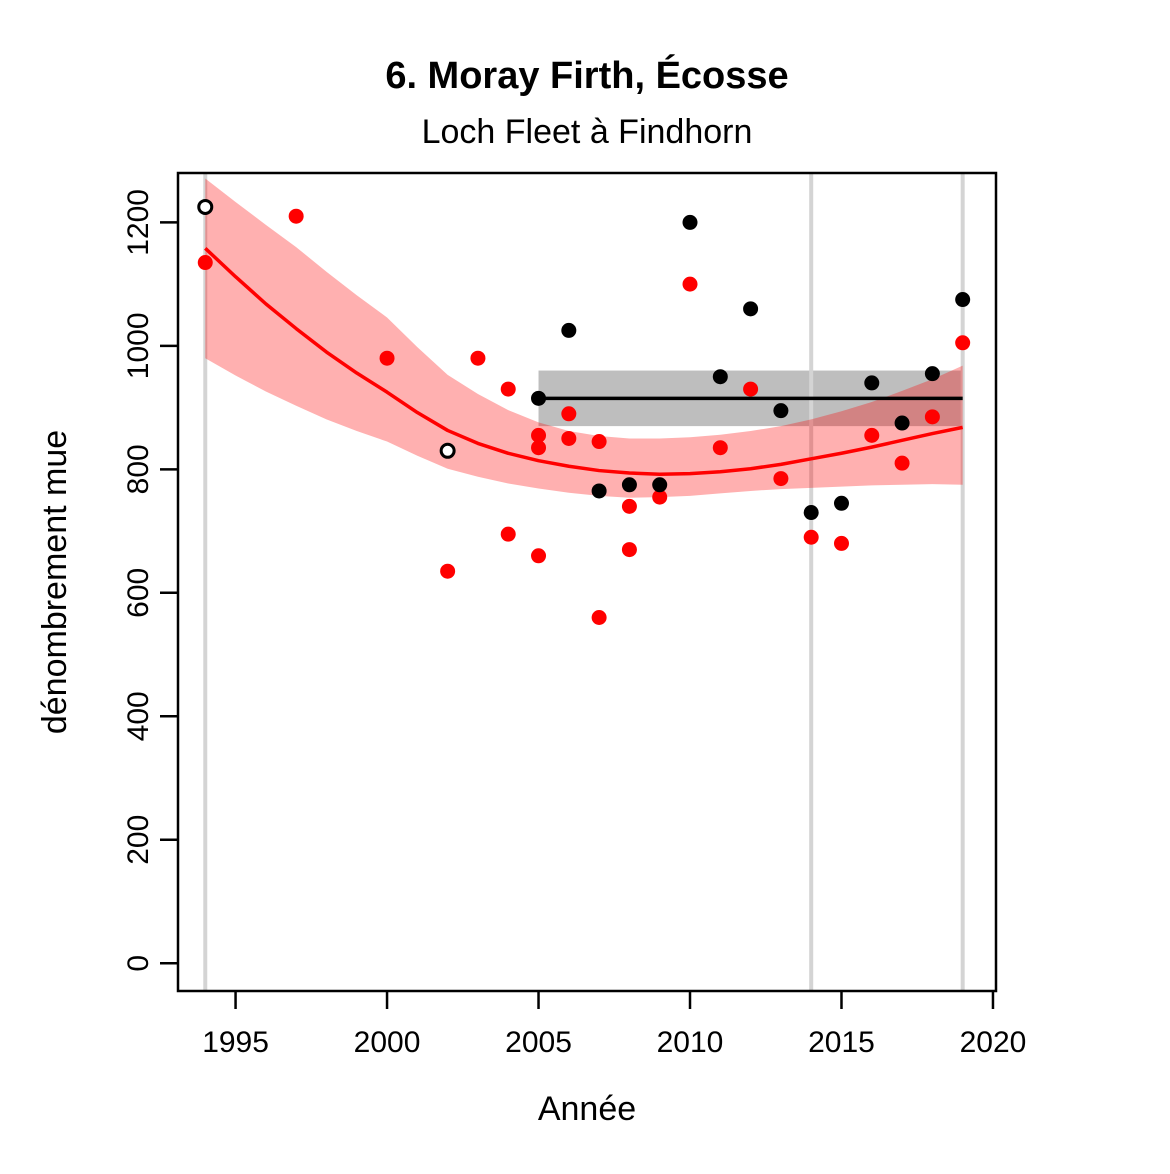 Image resolution: width=1170 pixels, height=1174 pixels. I want to click on y-tick-label: 600, so click(138, 593).